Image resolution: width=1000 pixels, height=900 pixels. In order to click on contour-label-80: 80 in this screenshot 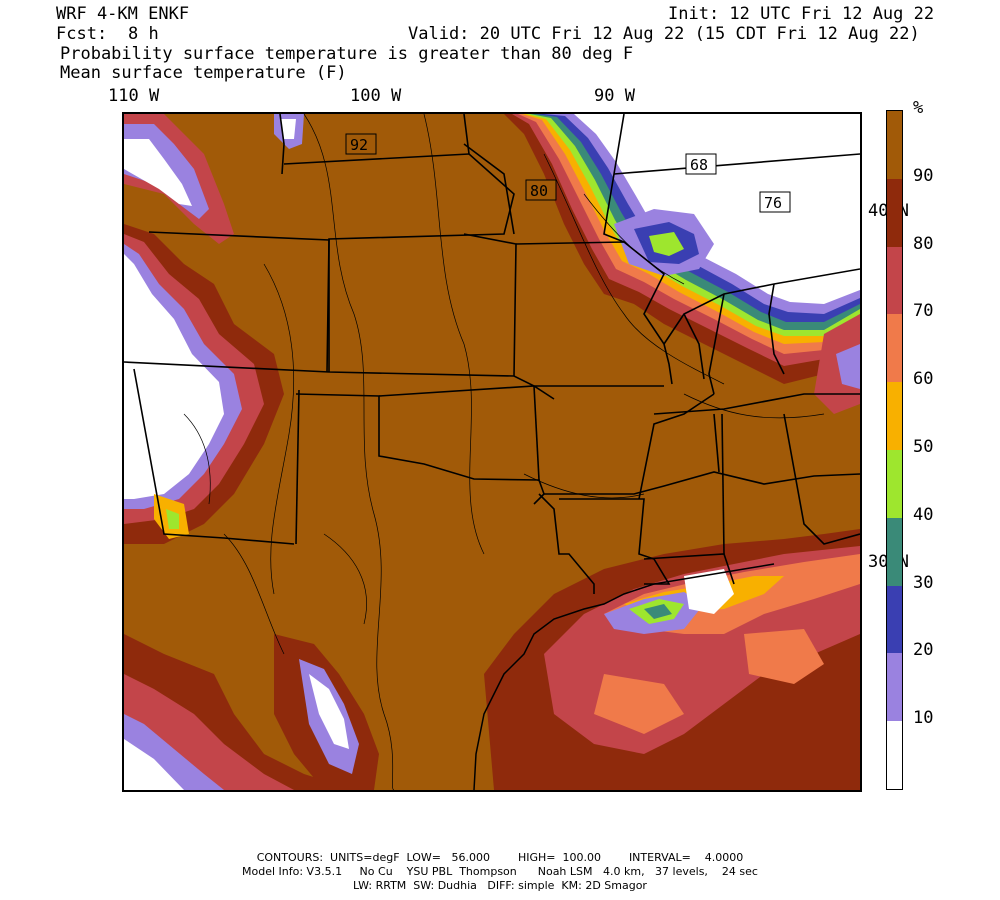, I will do `click(539, 191)`.